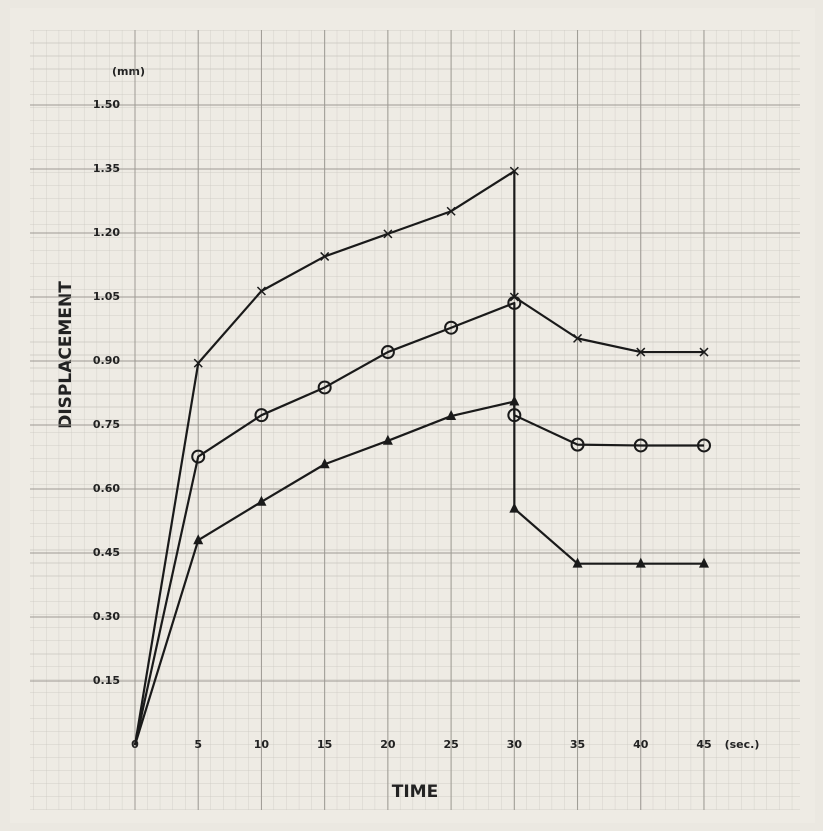  I want to click on y-tick-label: 0.30, so click(106, 616).